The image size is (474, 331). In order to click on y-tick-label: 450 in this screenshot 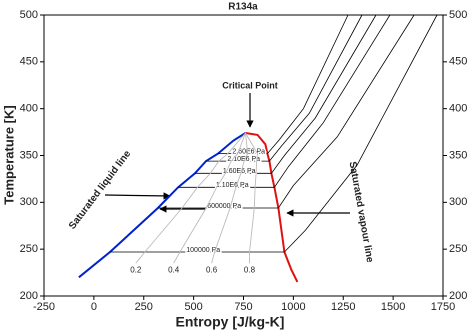, I will do `click(29, 62)`.